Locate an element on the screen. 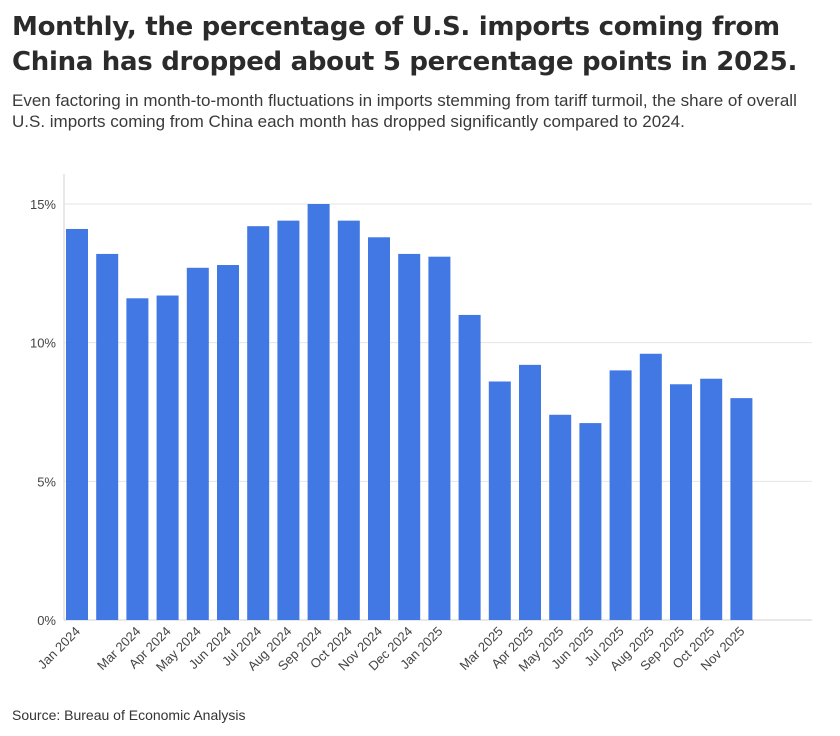 This screenshot has width=840, height=736. y-tick-label: 5% is located at coordinates (46, 481).